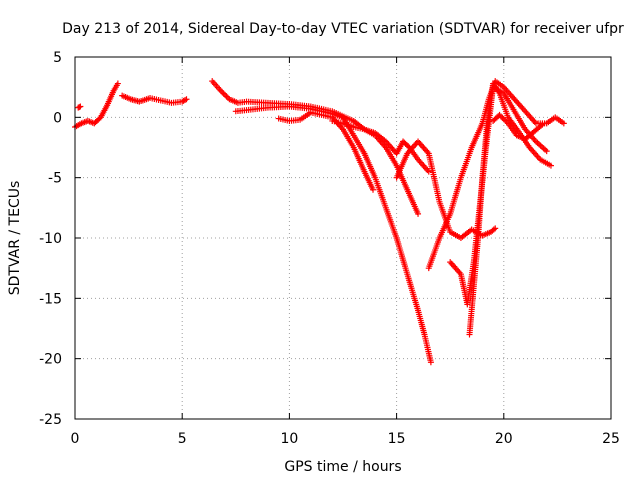 The image size is (640, 480). What do you see at coordinates (504, 439) in the screenshot?
I see `x-tick-label: 20` at bounding box center [504, 439].